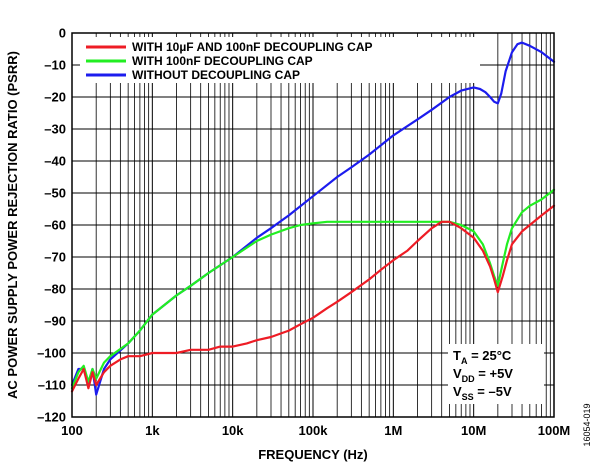  Describe the element at coordinates (55, 225) in the screenshot. I see `y-tick-label: –60` at that location.